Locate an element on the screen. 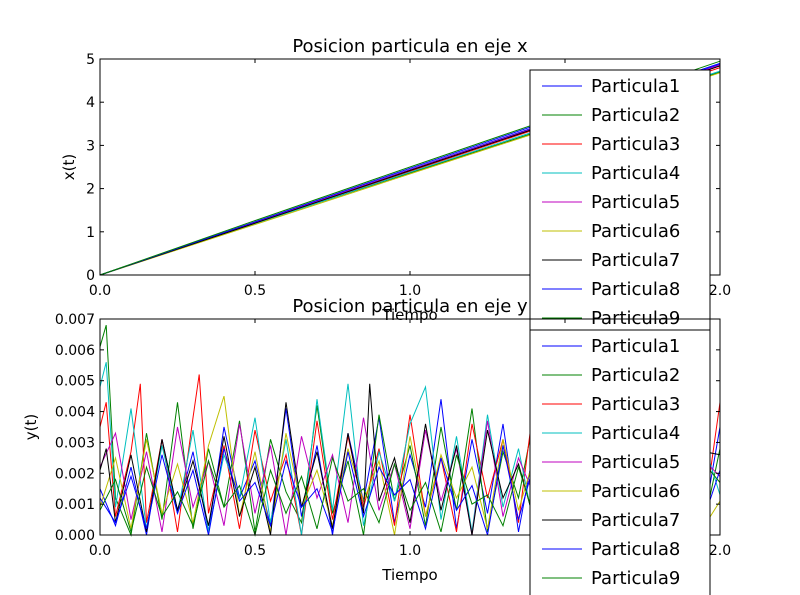 This screenshot has height=595, width=800. y-tick-label: 1 is located at coordinates (90, 233).